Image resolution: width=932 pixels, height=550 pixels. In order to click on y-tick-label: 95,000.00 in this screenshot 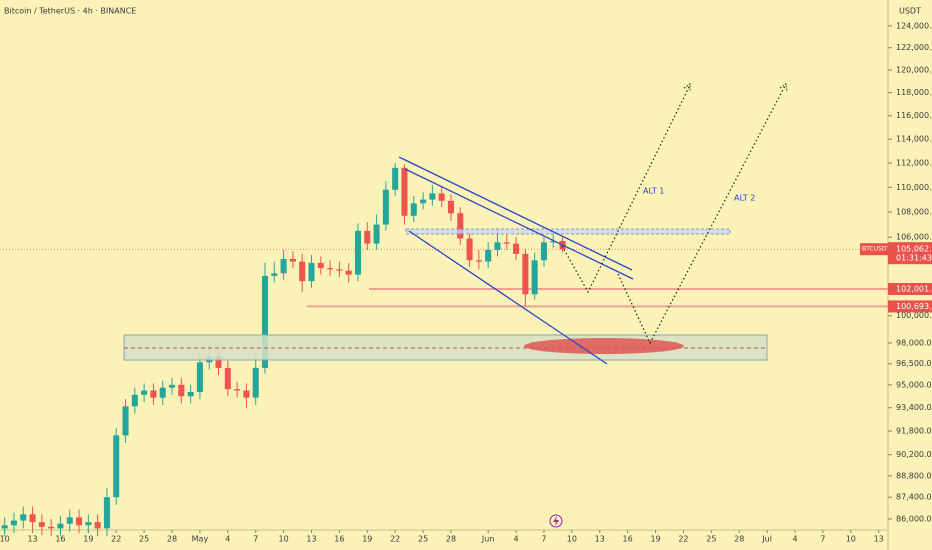, I will do `click(914, 384)`.